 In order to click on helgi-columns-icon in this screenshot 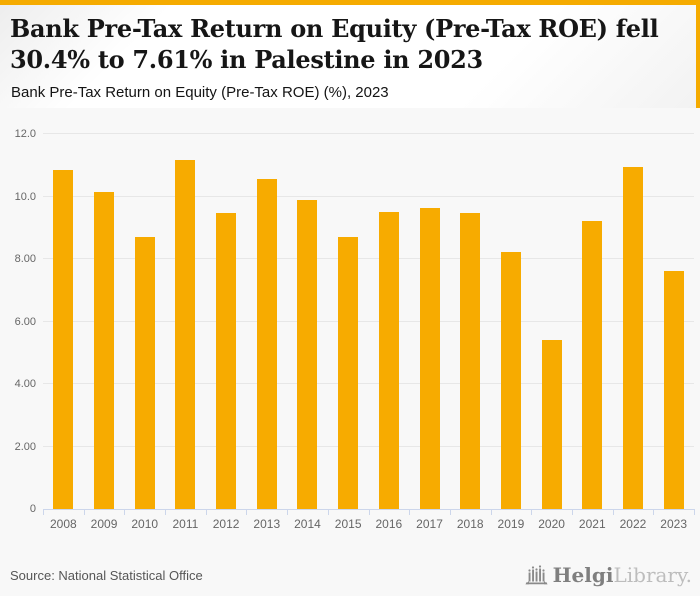, I will do `click(536, 575)`.